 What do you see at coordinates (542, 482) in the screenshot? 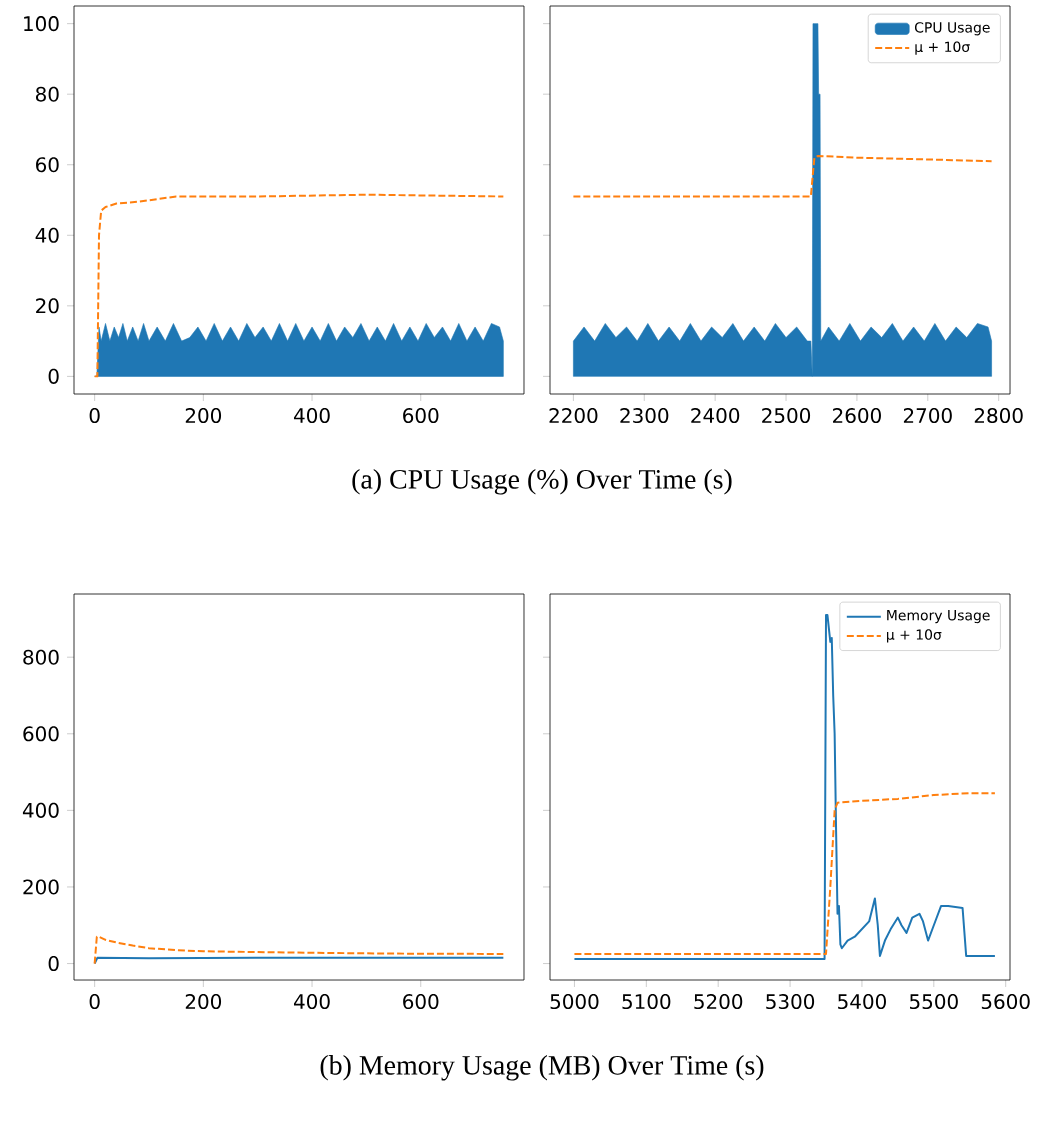
I see `text: (a) CPU Usage (%) Over Time (s)` at bounding box center [542, 482].